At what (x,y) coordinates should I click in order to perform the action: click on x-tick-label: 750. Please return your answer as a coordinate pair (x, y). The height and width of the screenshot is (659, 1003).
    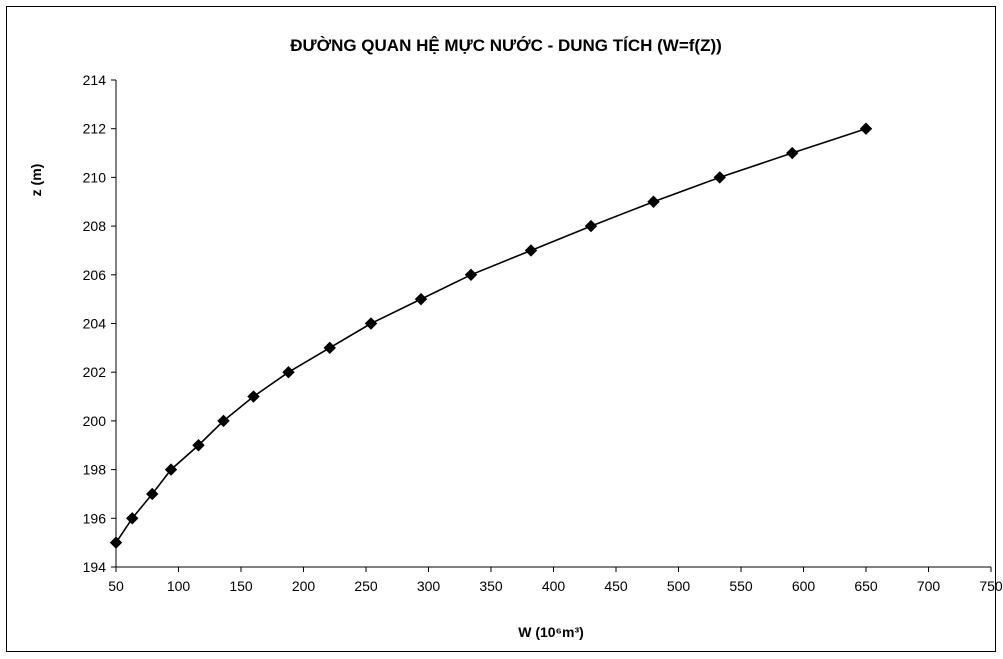
    Looking at the image, I should click on (991, 586).